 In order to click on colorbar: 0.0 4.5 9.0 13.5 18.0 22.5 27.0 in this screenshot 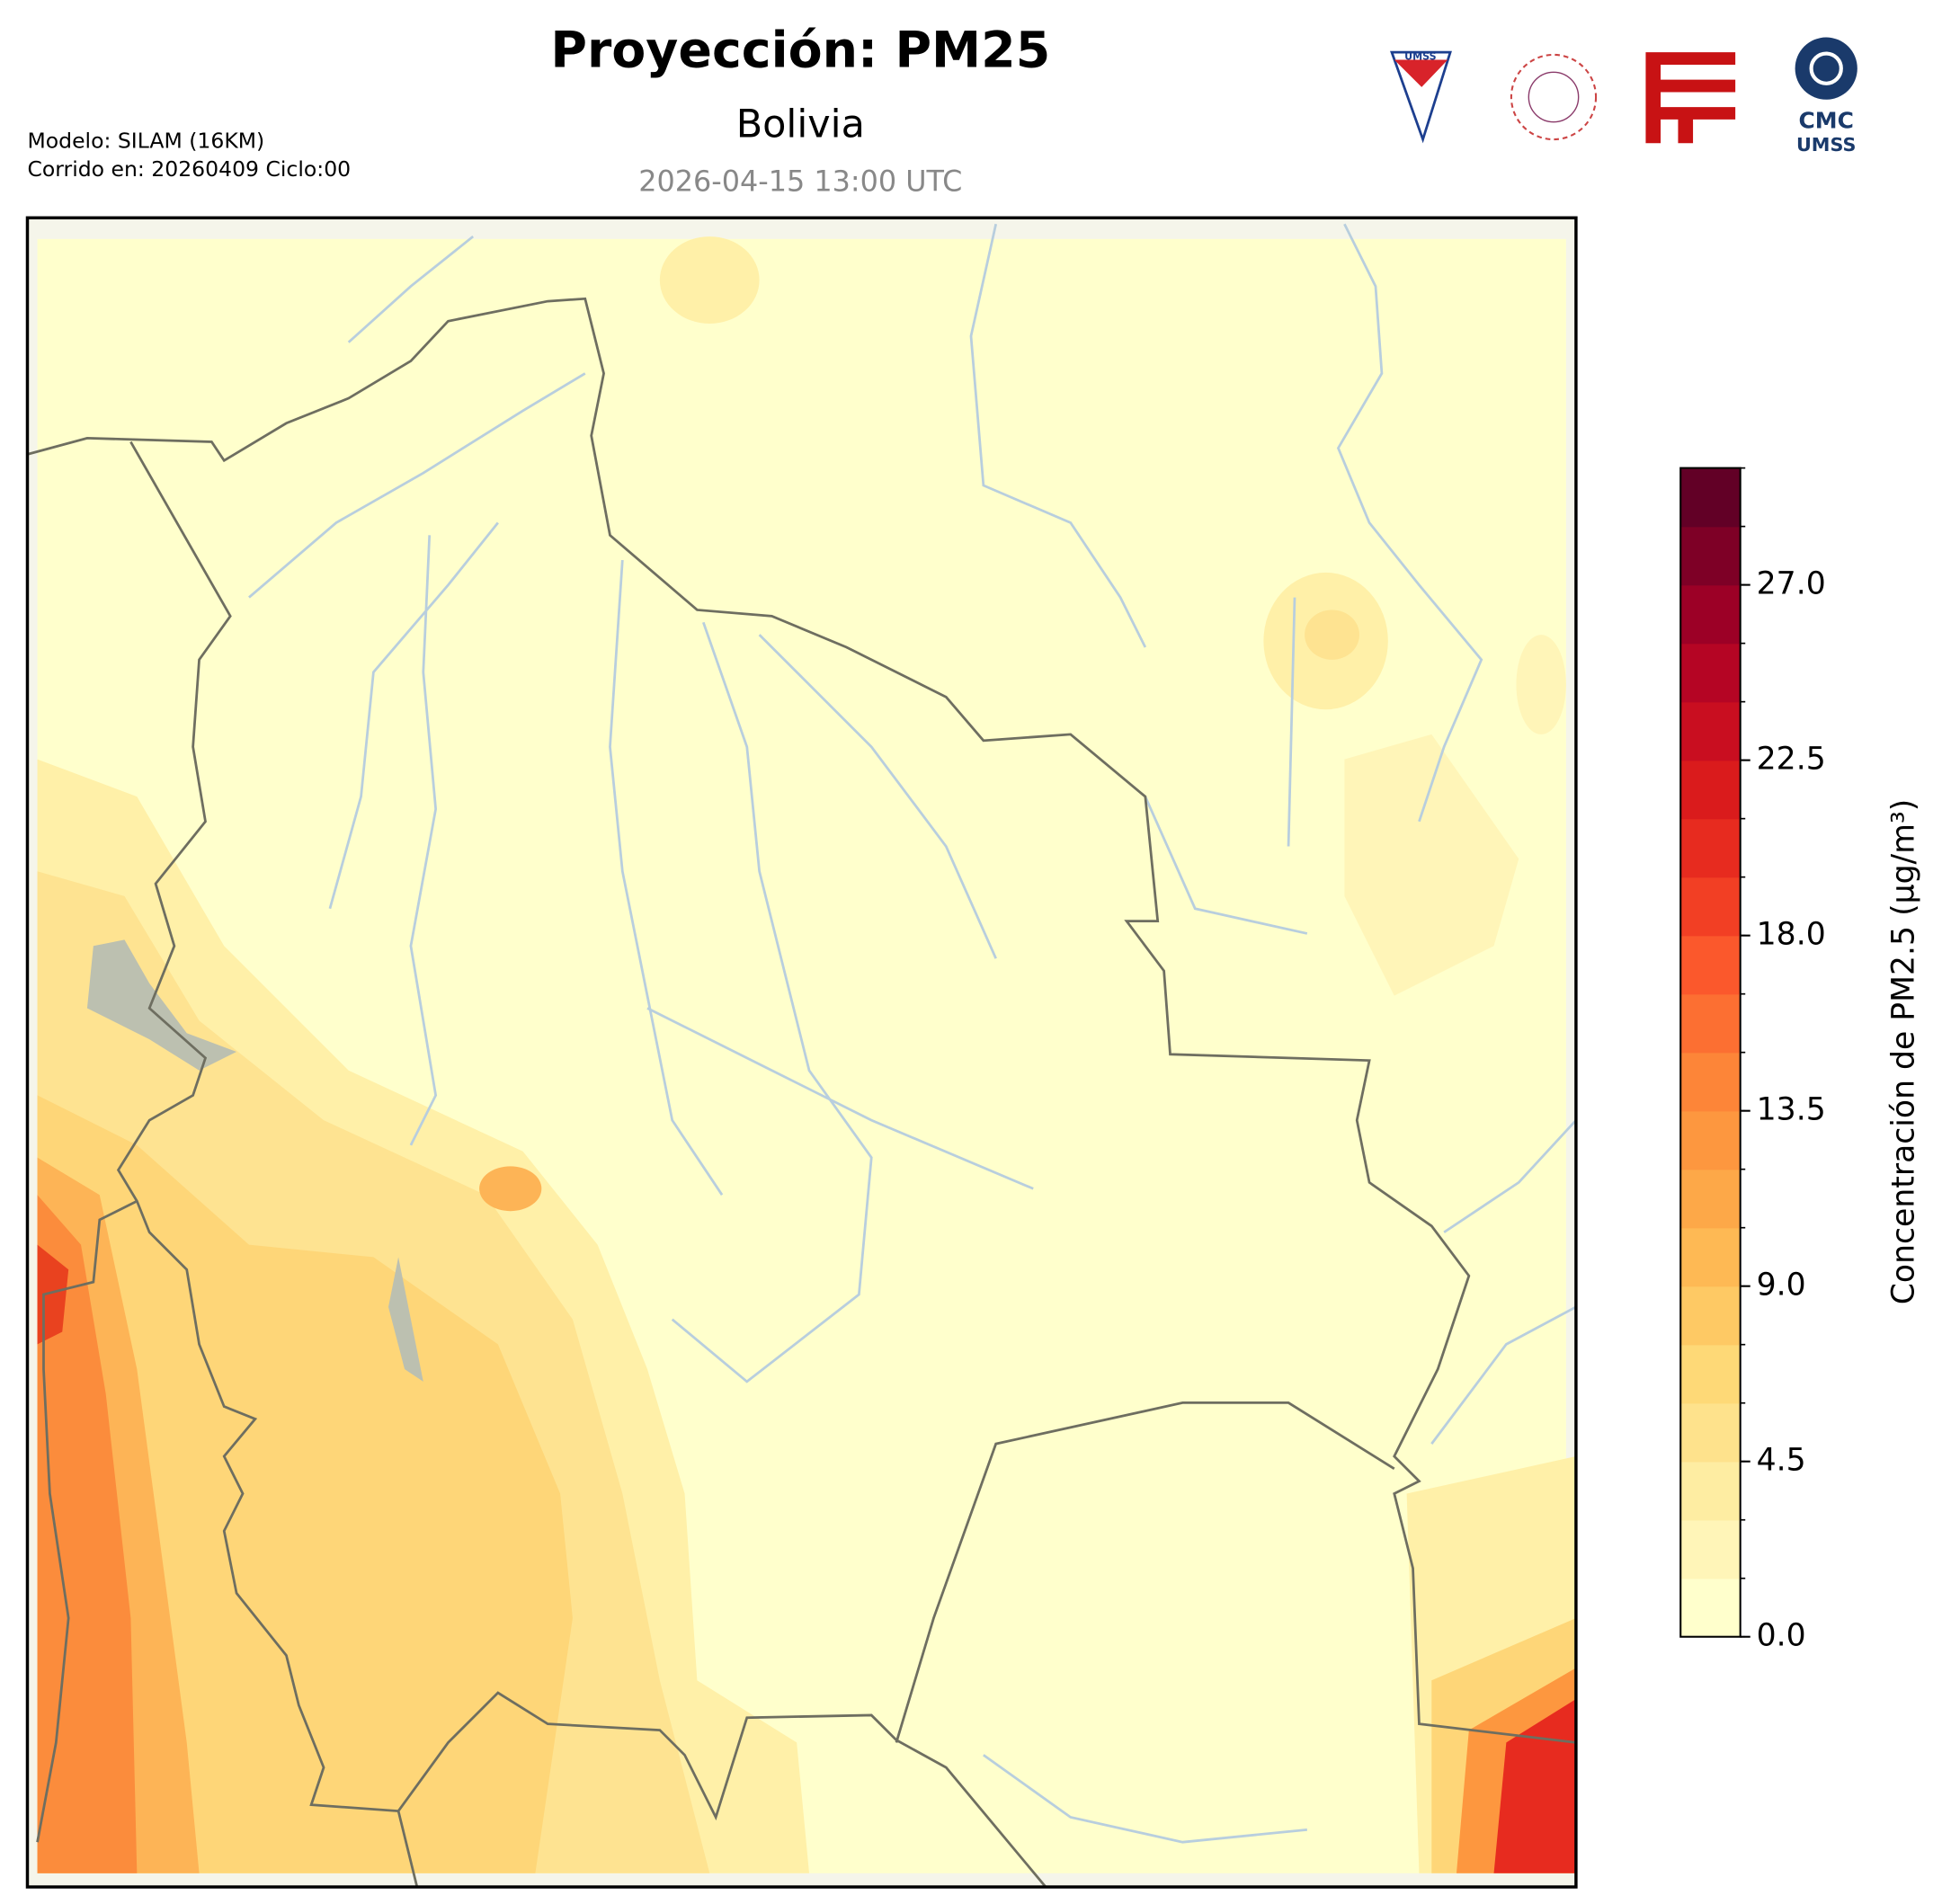, I will do `click(1752, 1060)`.